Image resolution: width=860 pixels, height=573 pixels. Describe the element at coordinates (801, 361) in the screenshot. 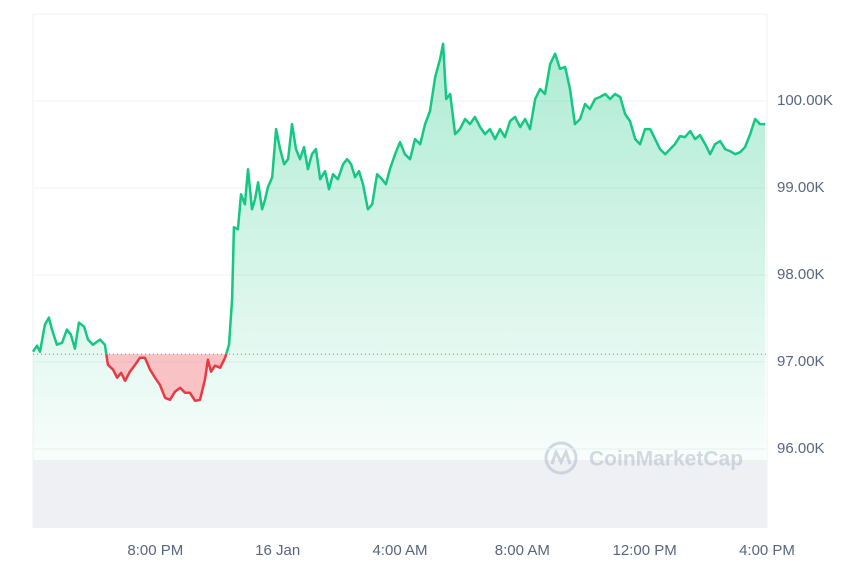

I see `y-tick-label: 97.00K` at that location.